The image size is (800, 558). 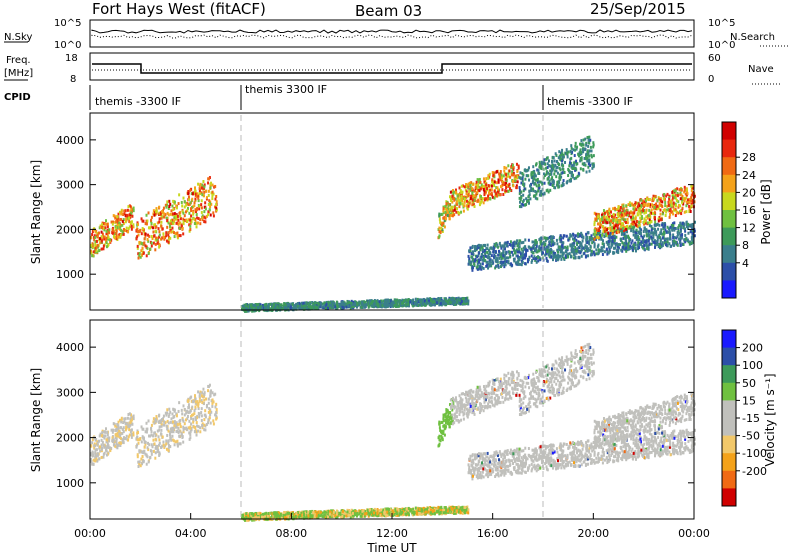 What do you see at coordinates (729, 289) in the screenshot?
I see `colorbar-swatch` at bounding box center [729, 289].